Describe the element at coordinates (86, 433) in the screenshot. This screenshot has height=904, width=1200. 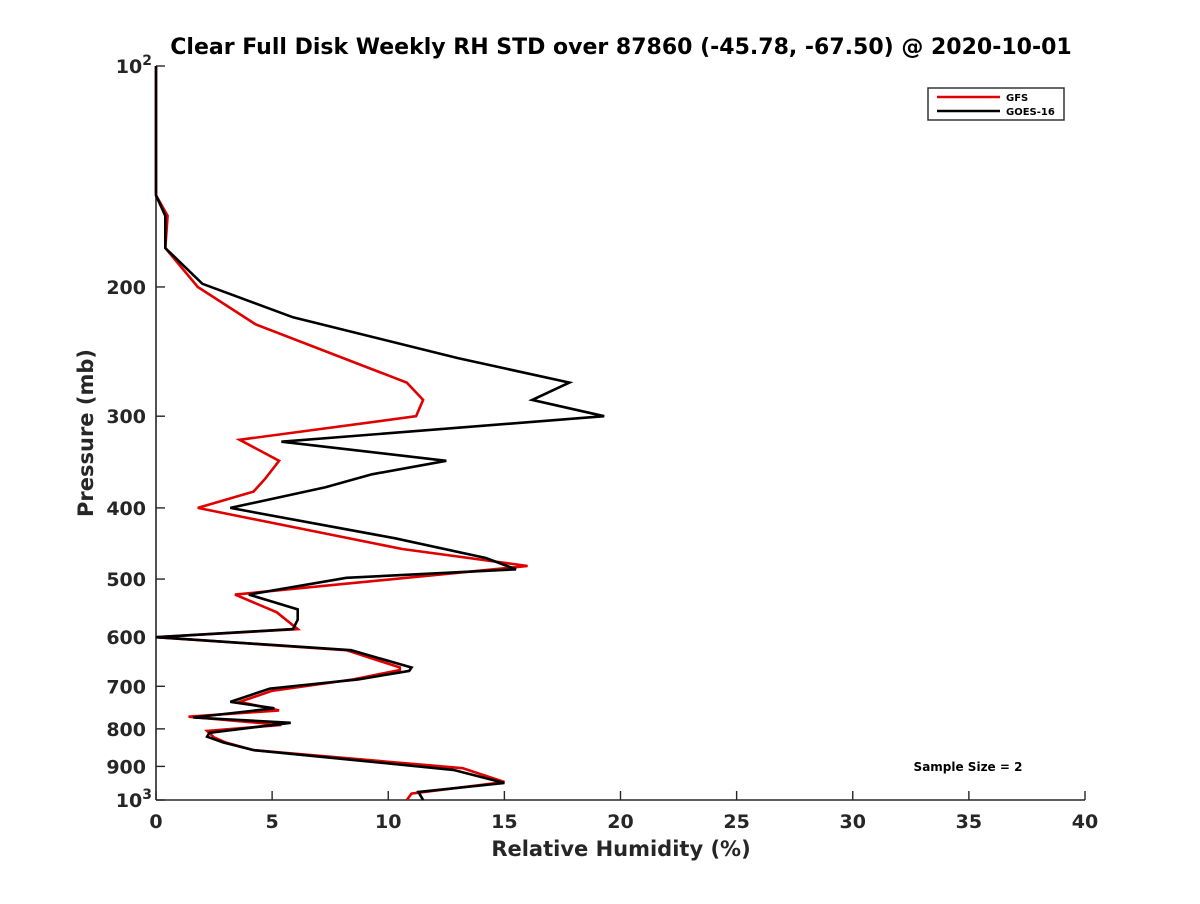
I see `y-axis-label: Pressure (mb)` at that location.